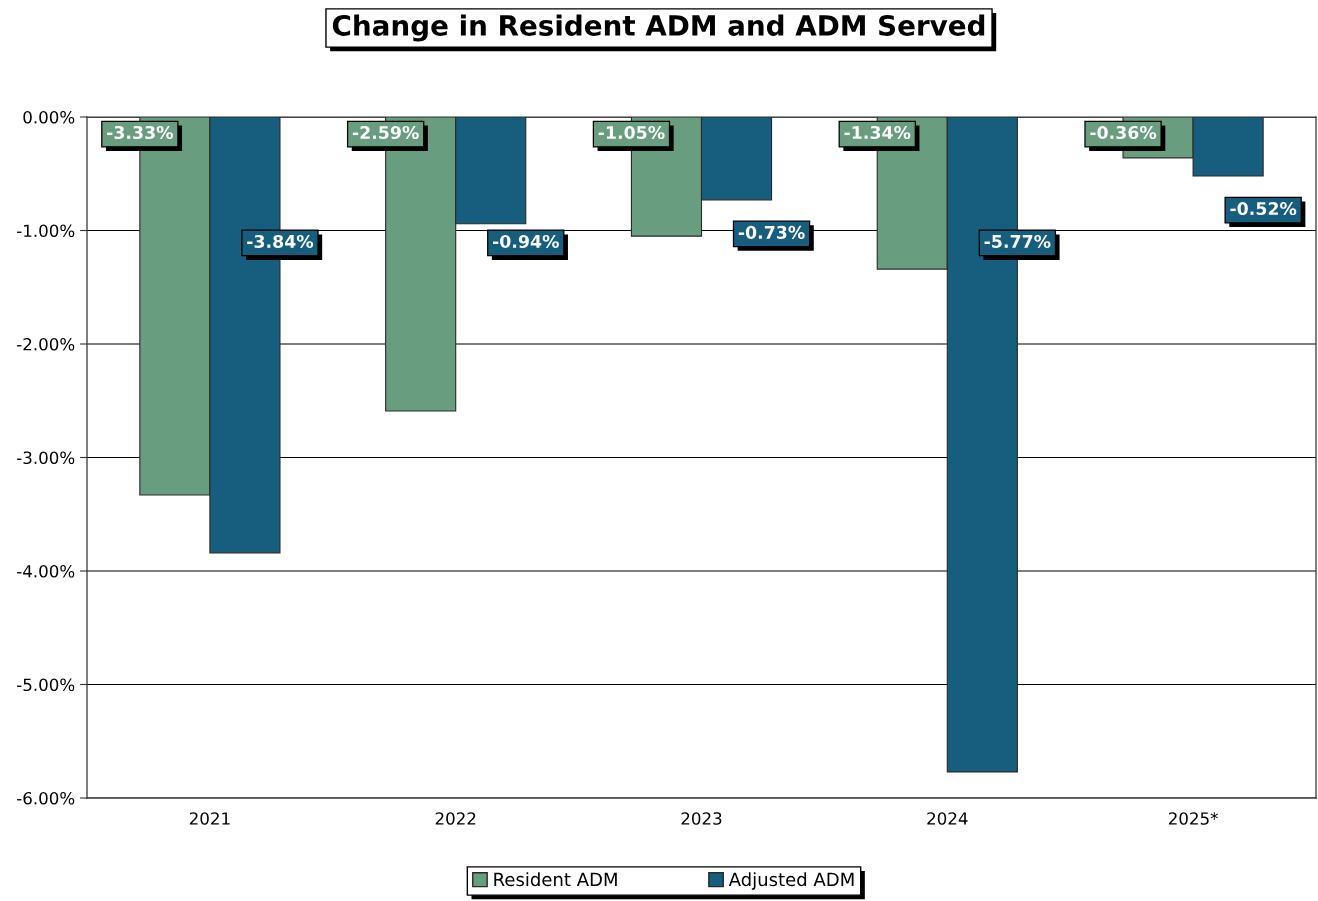 This screenshot has height=901, width=1318. What do you see at coordinates (455, 818) in the screenshot?
I see `x-tick-label: 2022` at bounding box center [455, 818].